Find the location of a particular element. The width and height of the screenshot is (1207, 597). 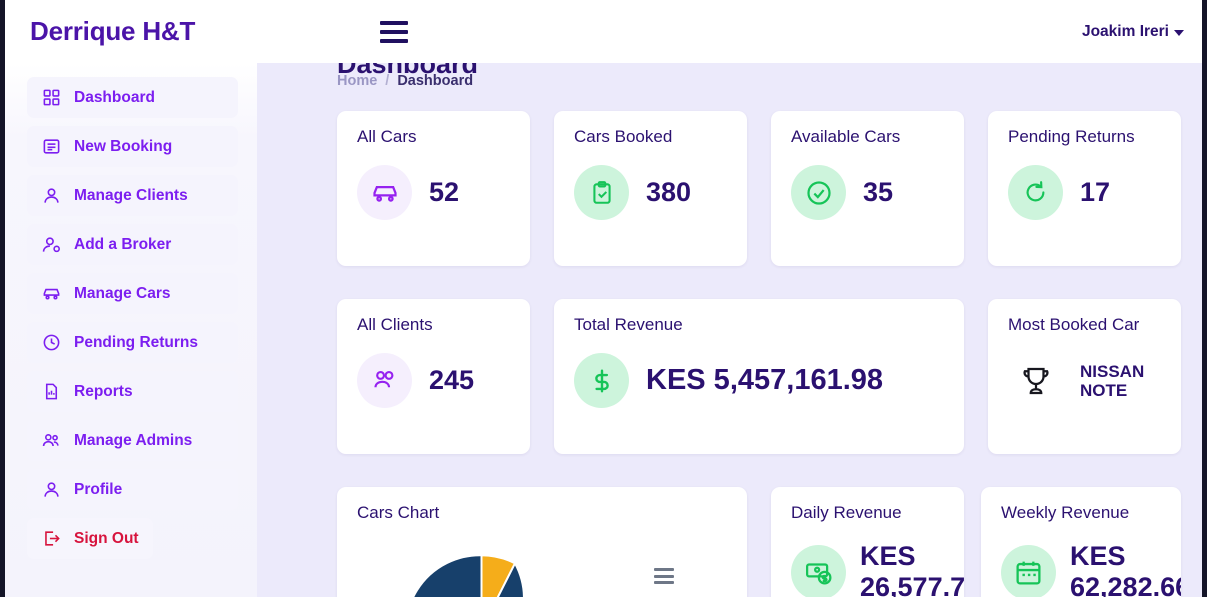

icon-bubble-weekly-revenue is located at coordinates (1028, 570).